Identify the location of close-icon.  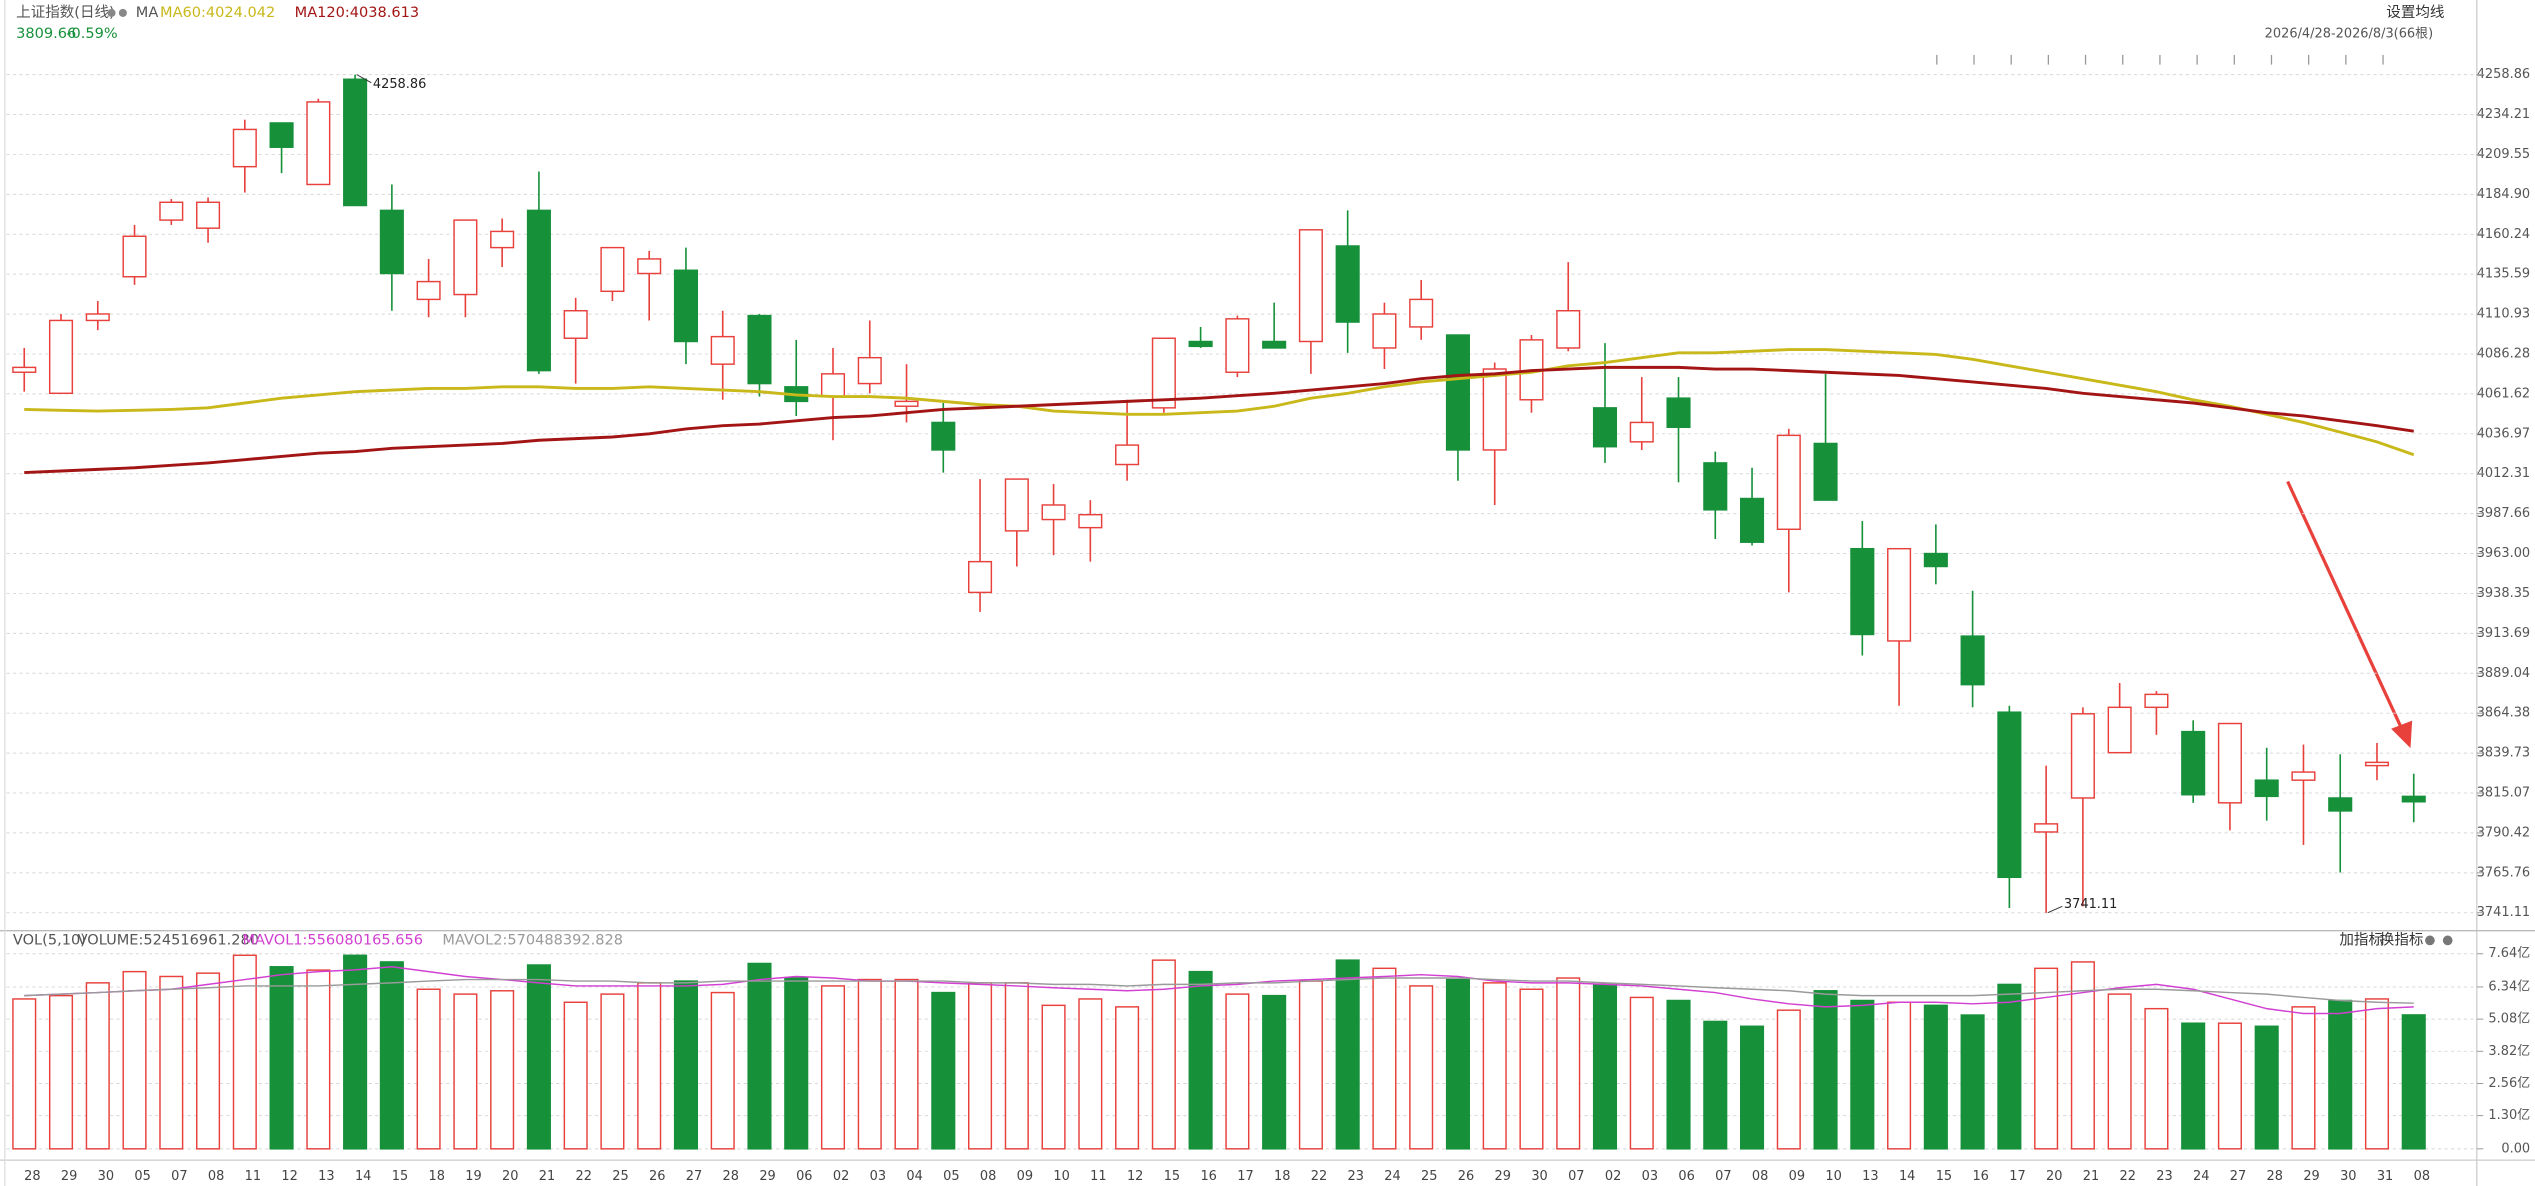
(2447, 940).